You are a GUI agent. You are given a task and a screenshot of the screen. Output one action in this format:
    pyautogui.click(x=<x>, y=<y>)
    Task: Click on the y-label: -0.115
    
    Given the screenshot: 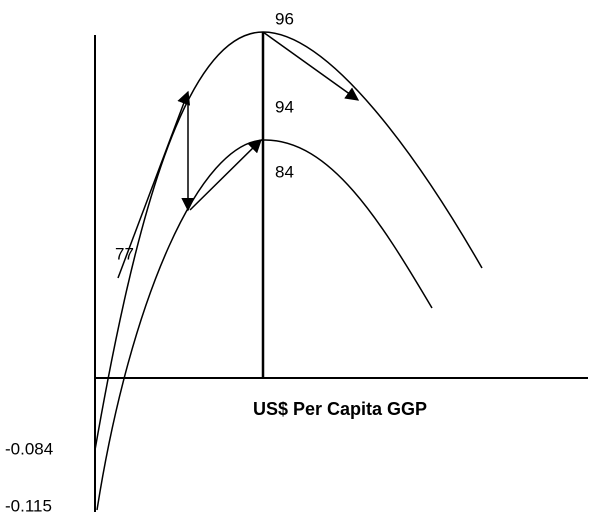 What is the action you would take?
    pyautogui.click(x=28, y=505)
    